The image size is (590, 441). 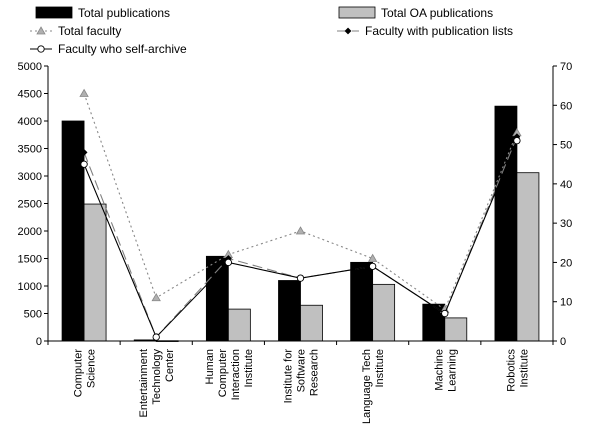 What do you see at coordinates (157, 383) in the screenshot?
I see `x-tick-label: EntertainmentTechnologyCenter` at bounding box center [157, 383].